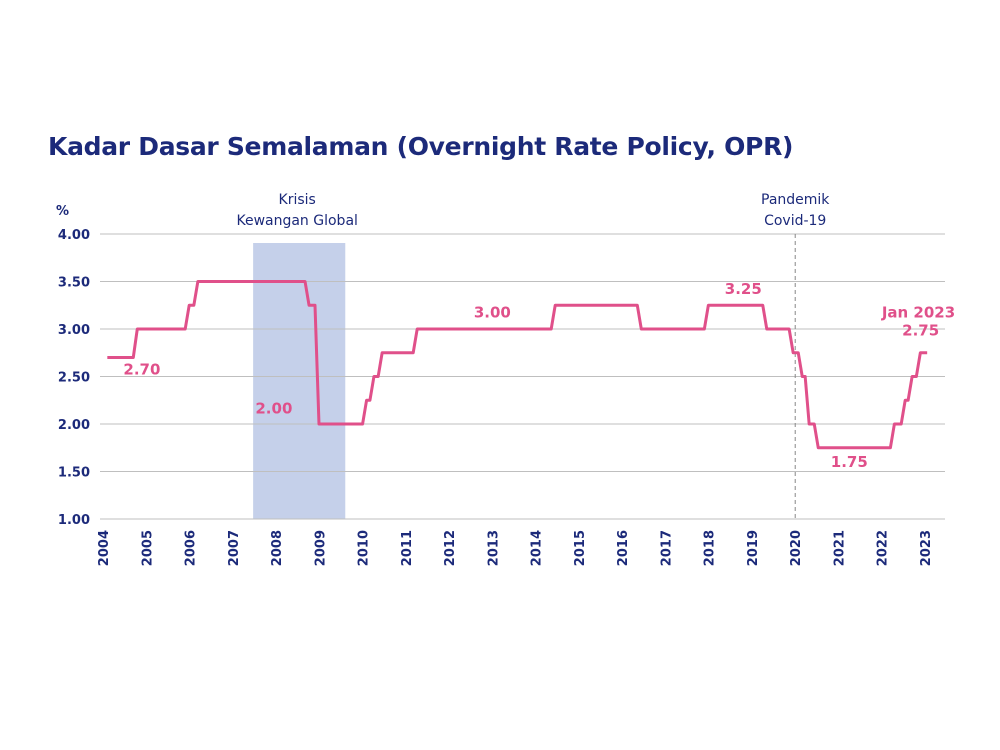 This screenshot has height=750, width=1000. What do you see at coordinates (839, 548) in the screenshot?
I see `x-tick-label: 2021` at bounding box center [839, 548].